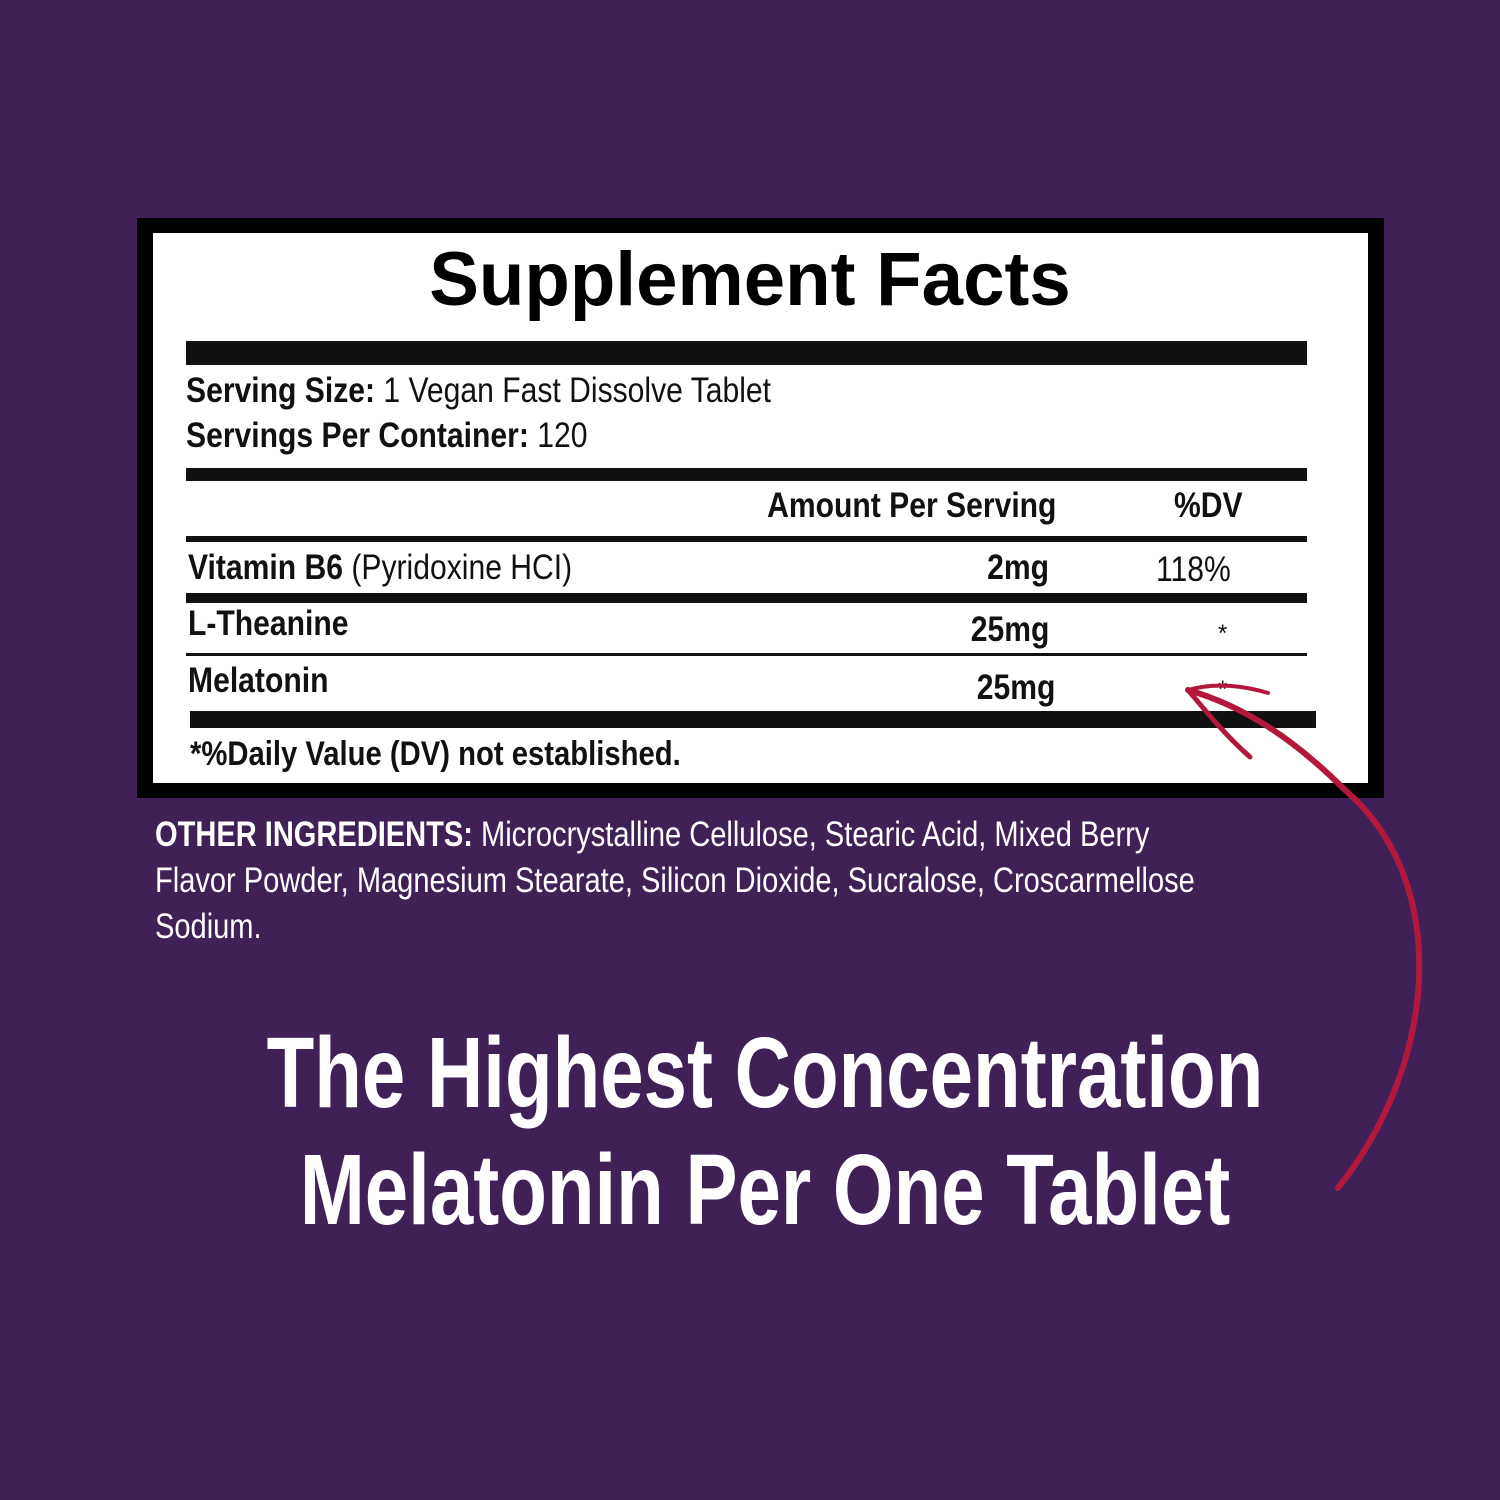 This screenshot has width=1500, height=1500. Describe the element at coordinates (462, 567) in the screenshot. I see `nutrient-detail: (Pyridoxine HCI)` at that location.